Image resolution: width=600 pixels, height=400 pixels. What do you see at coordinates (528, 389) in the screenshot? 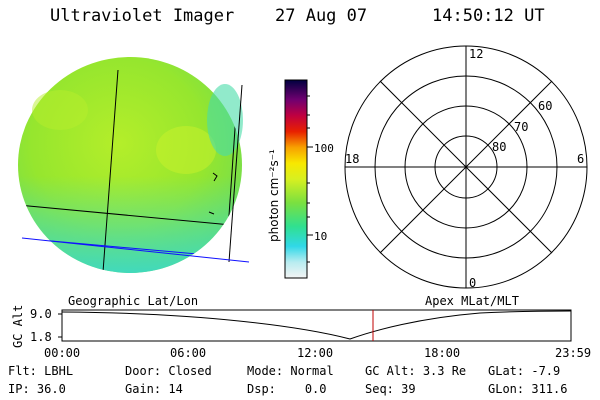
I see `status-glon: GLon: 311.6` at bounding box center [528, 389].